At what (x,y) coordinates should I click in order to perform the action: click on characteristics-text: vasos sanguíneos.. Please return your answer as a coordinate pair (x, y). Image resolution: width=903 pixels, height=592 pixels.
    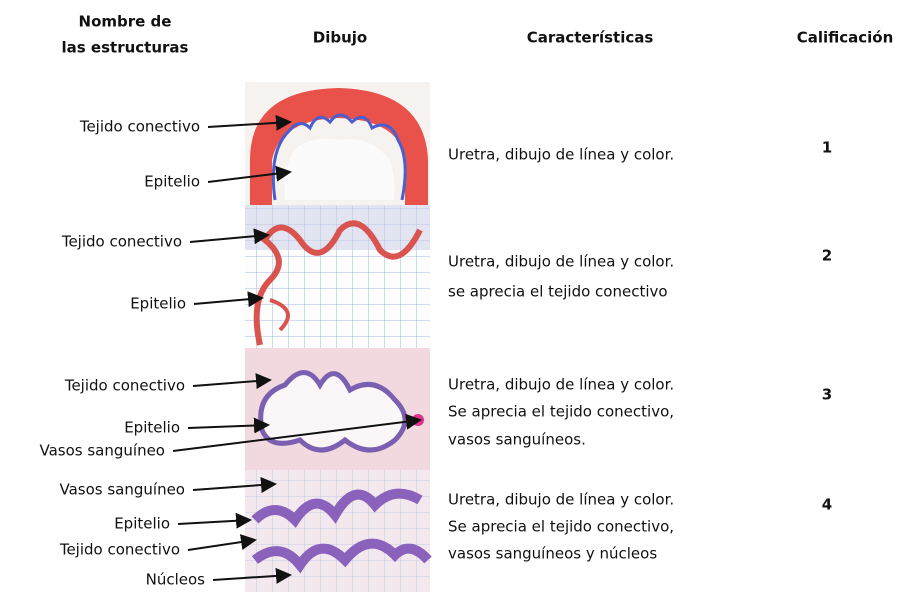
    Looking at the image, I should click on (517, 440).